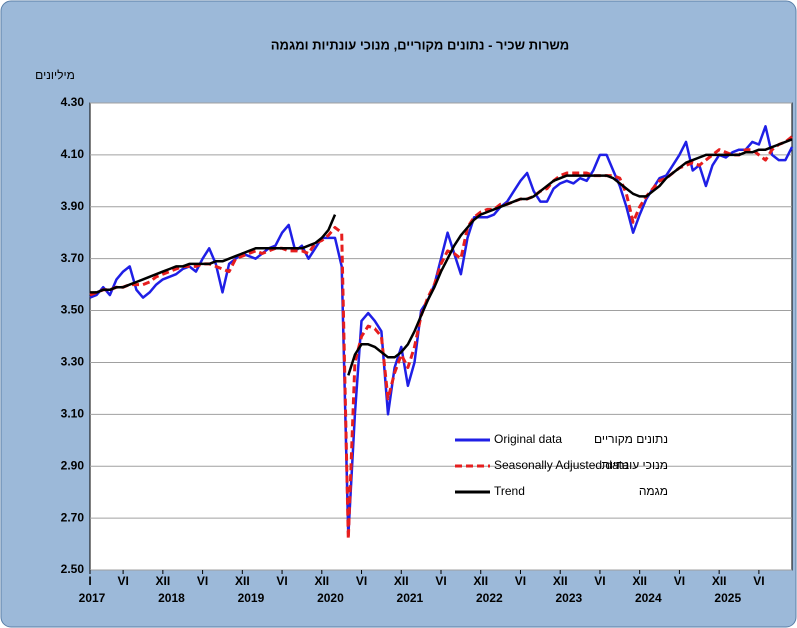  I want to click on year-label: 2025, so click(727, 598).